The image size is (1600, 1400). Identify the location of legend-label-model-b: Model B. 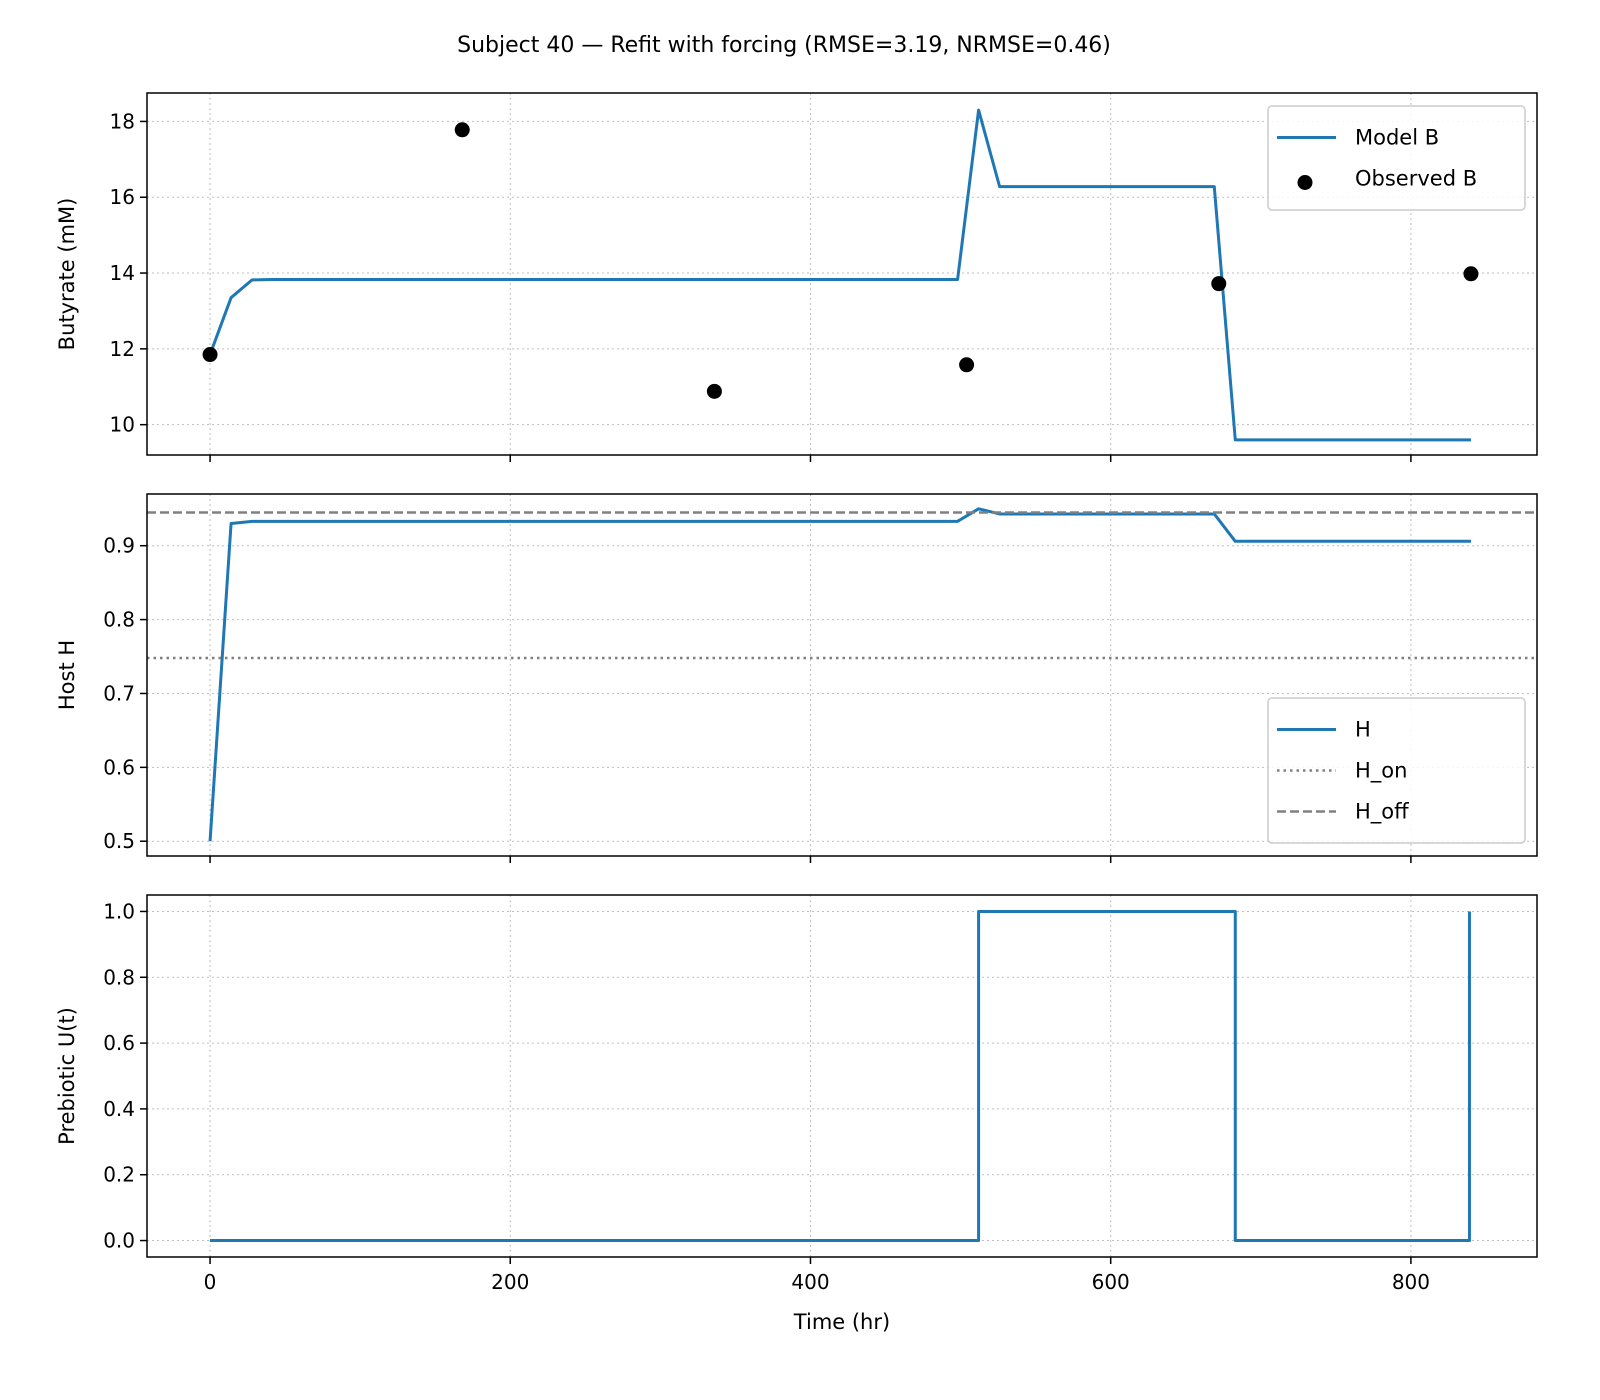
(1397, 138).